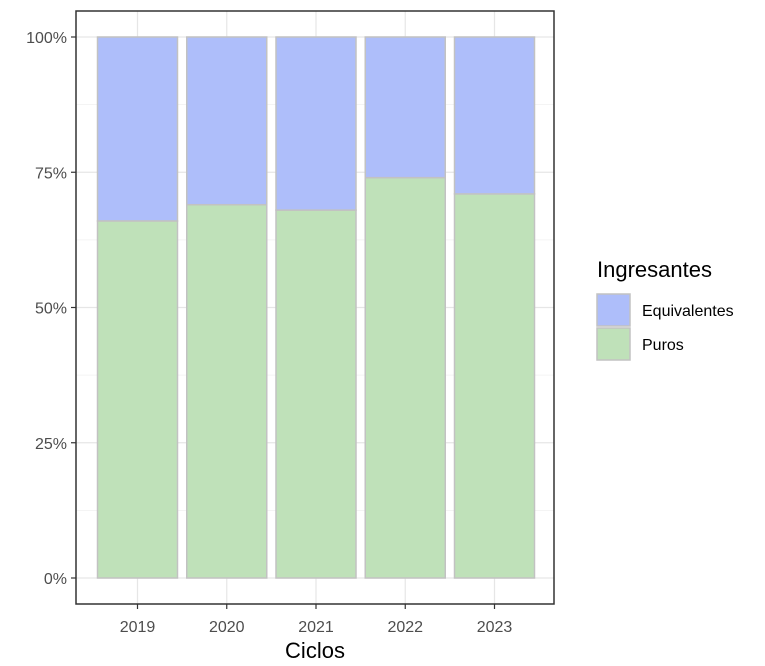 This screenshot has width=765, height=666. Describe the element at coordinates (51, 173) in the screenshot. I see `y-tick-label: 75%` at that location.